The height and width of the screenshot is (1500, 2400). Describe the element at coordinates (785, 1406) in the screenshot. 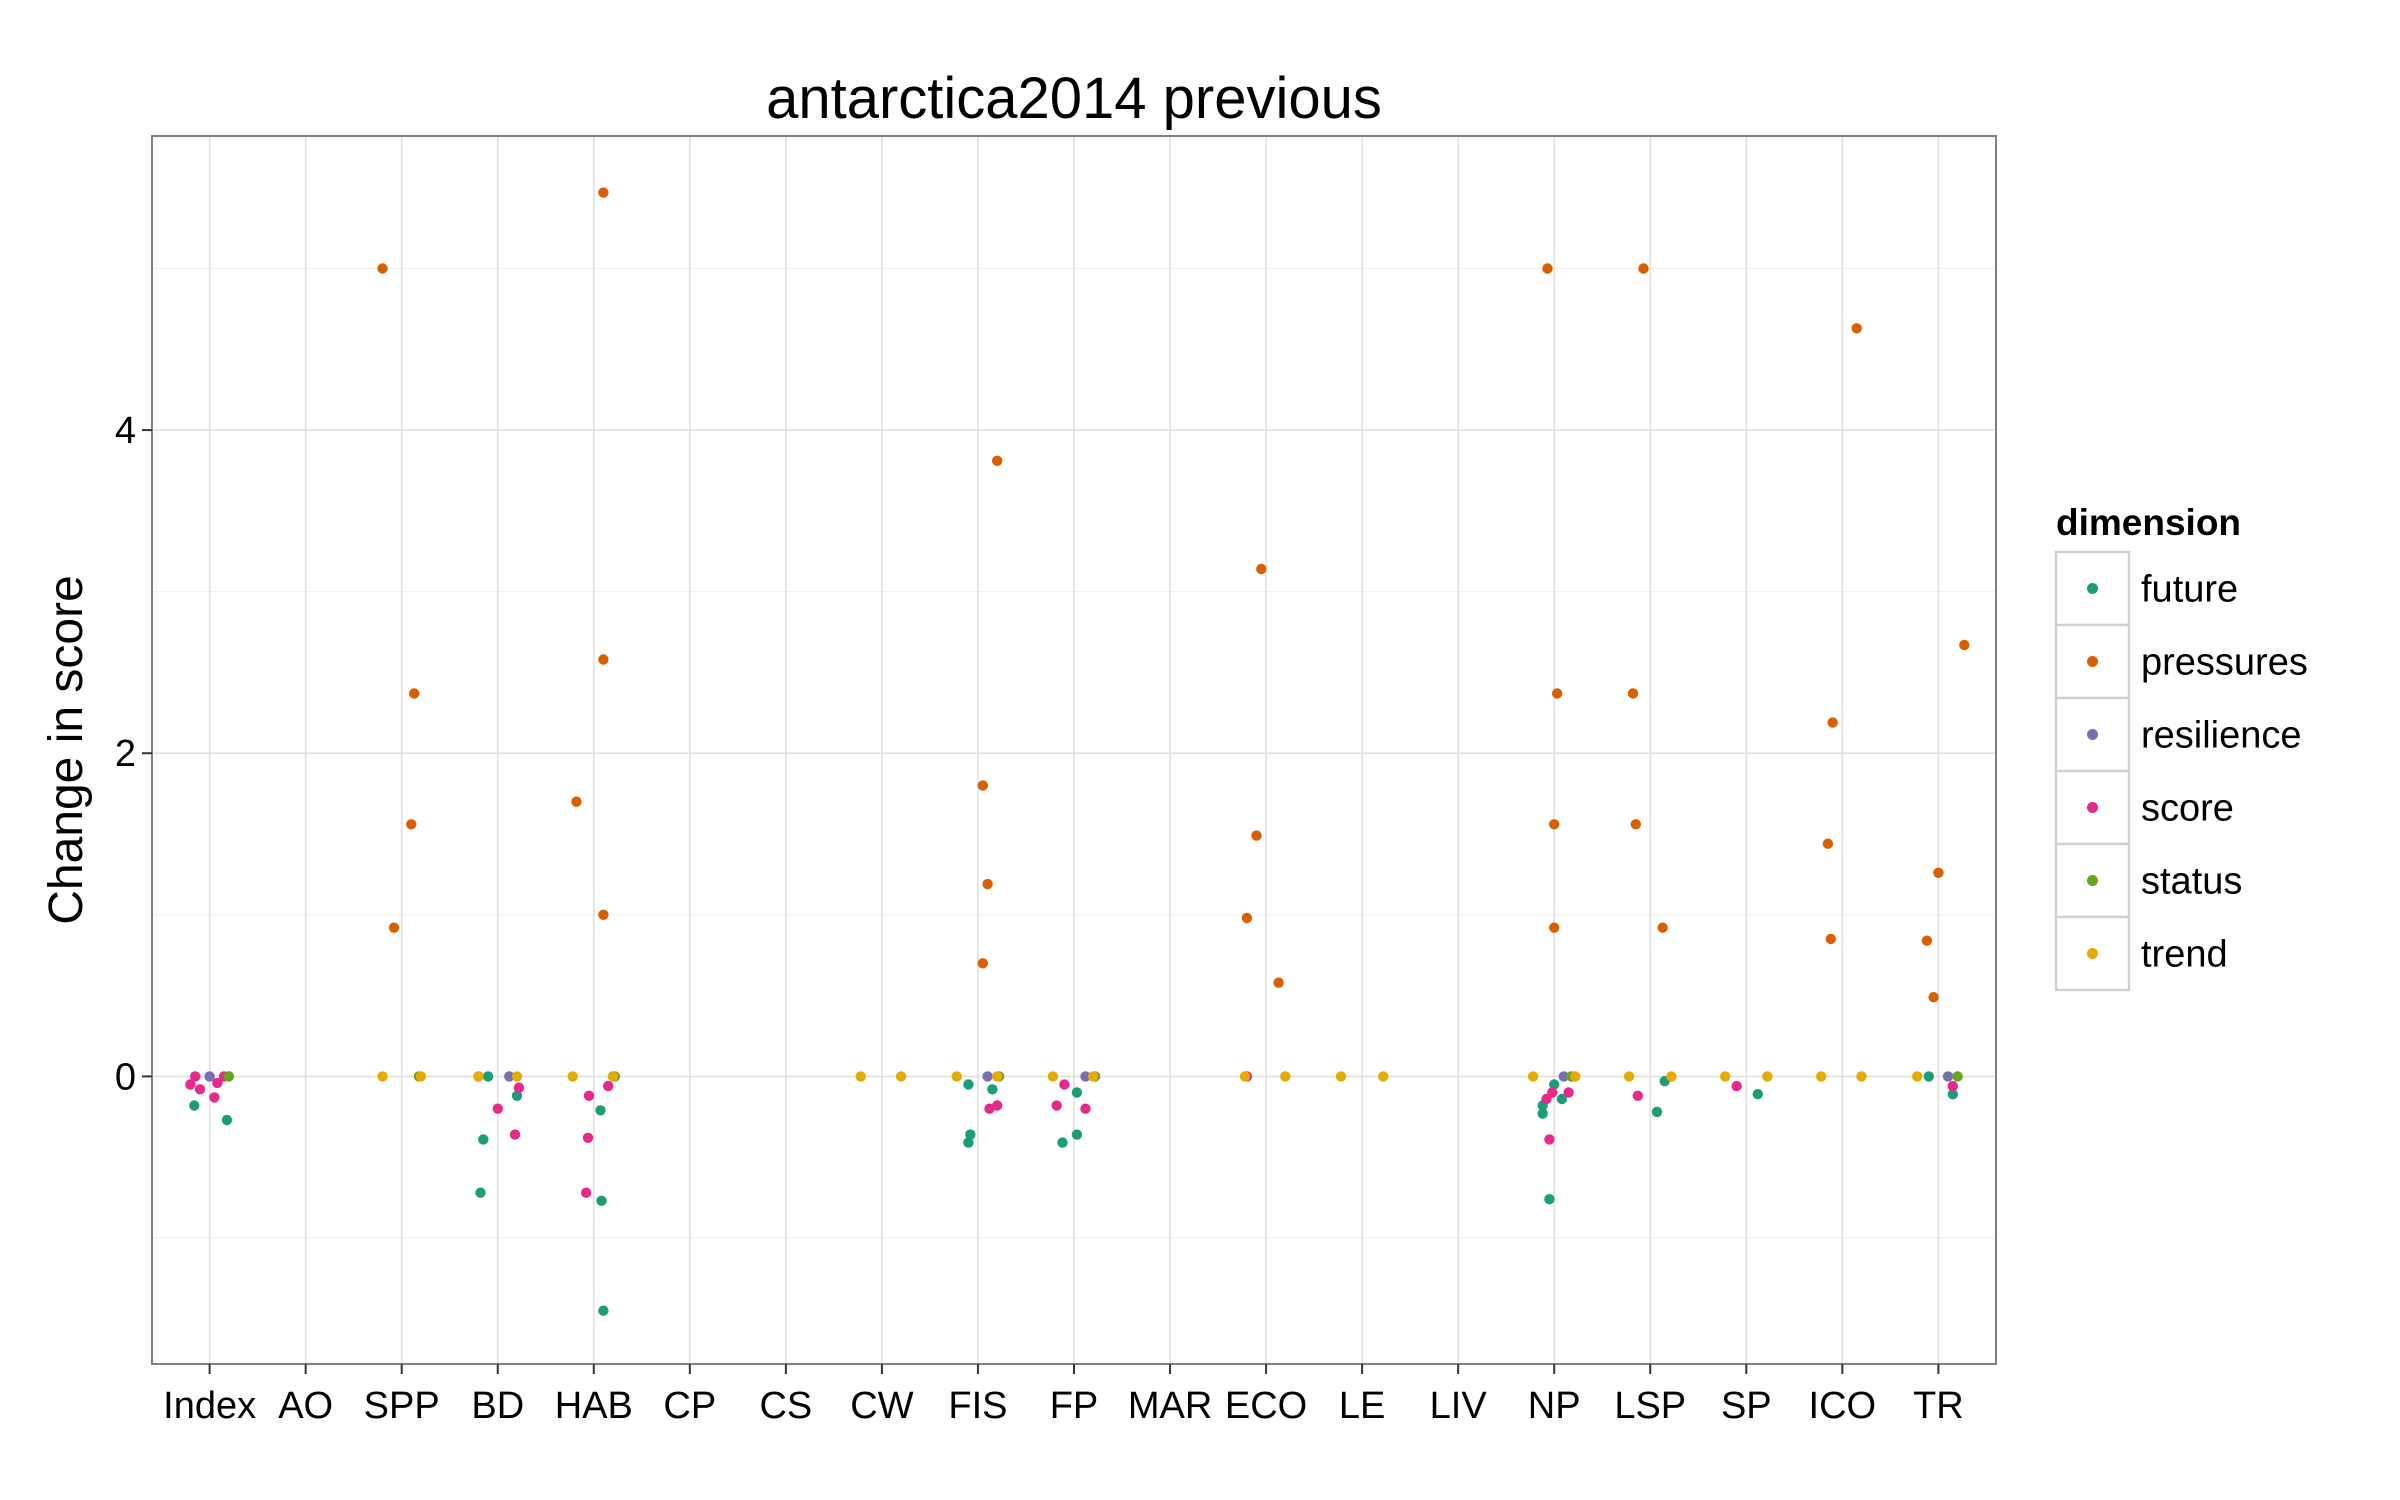

I see `x-tick-label: CS` at that location.